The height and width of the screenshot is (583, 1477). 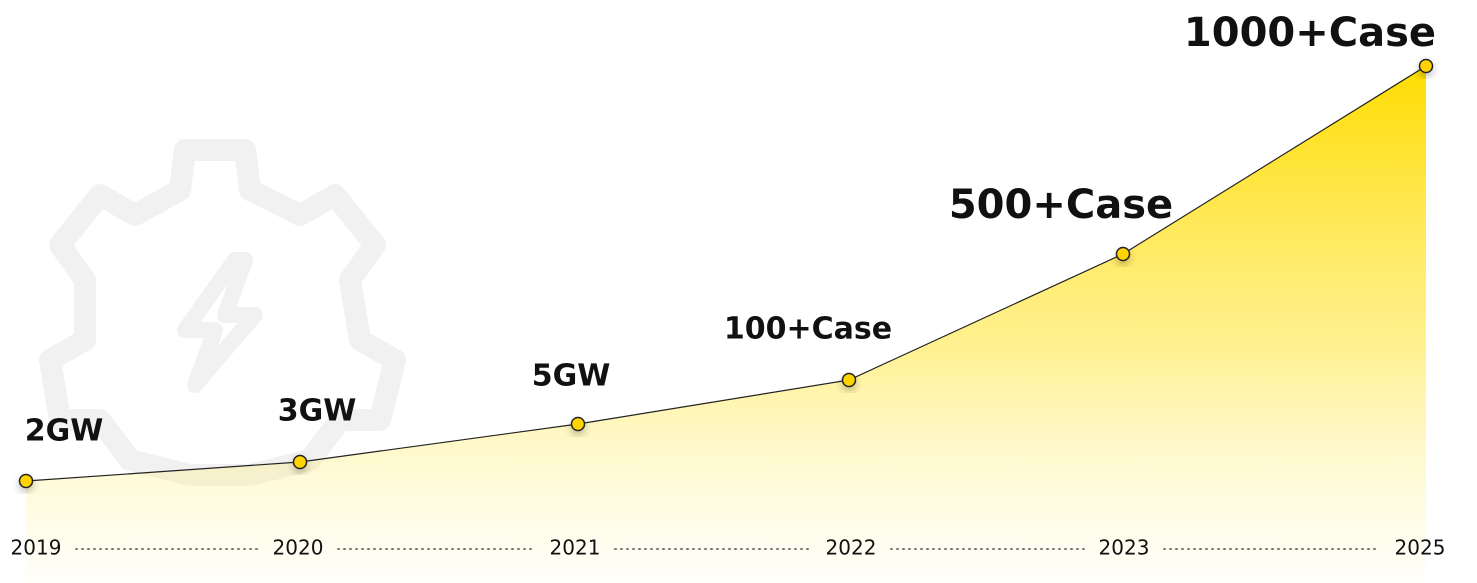 What do you see at coordinates (1124, 548) in the screenshot?
I see `year-label: 2023` at bounding box center [1124, 548].